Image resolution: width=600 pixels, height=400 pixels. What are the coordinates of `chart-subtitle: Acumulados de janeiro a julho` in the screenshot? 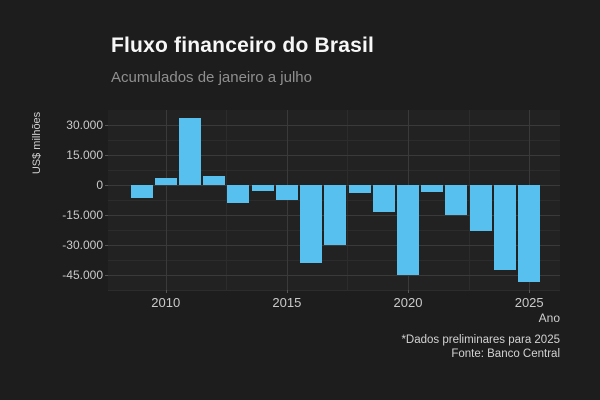 It's located at (211, 77).